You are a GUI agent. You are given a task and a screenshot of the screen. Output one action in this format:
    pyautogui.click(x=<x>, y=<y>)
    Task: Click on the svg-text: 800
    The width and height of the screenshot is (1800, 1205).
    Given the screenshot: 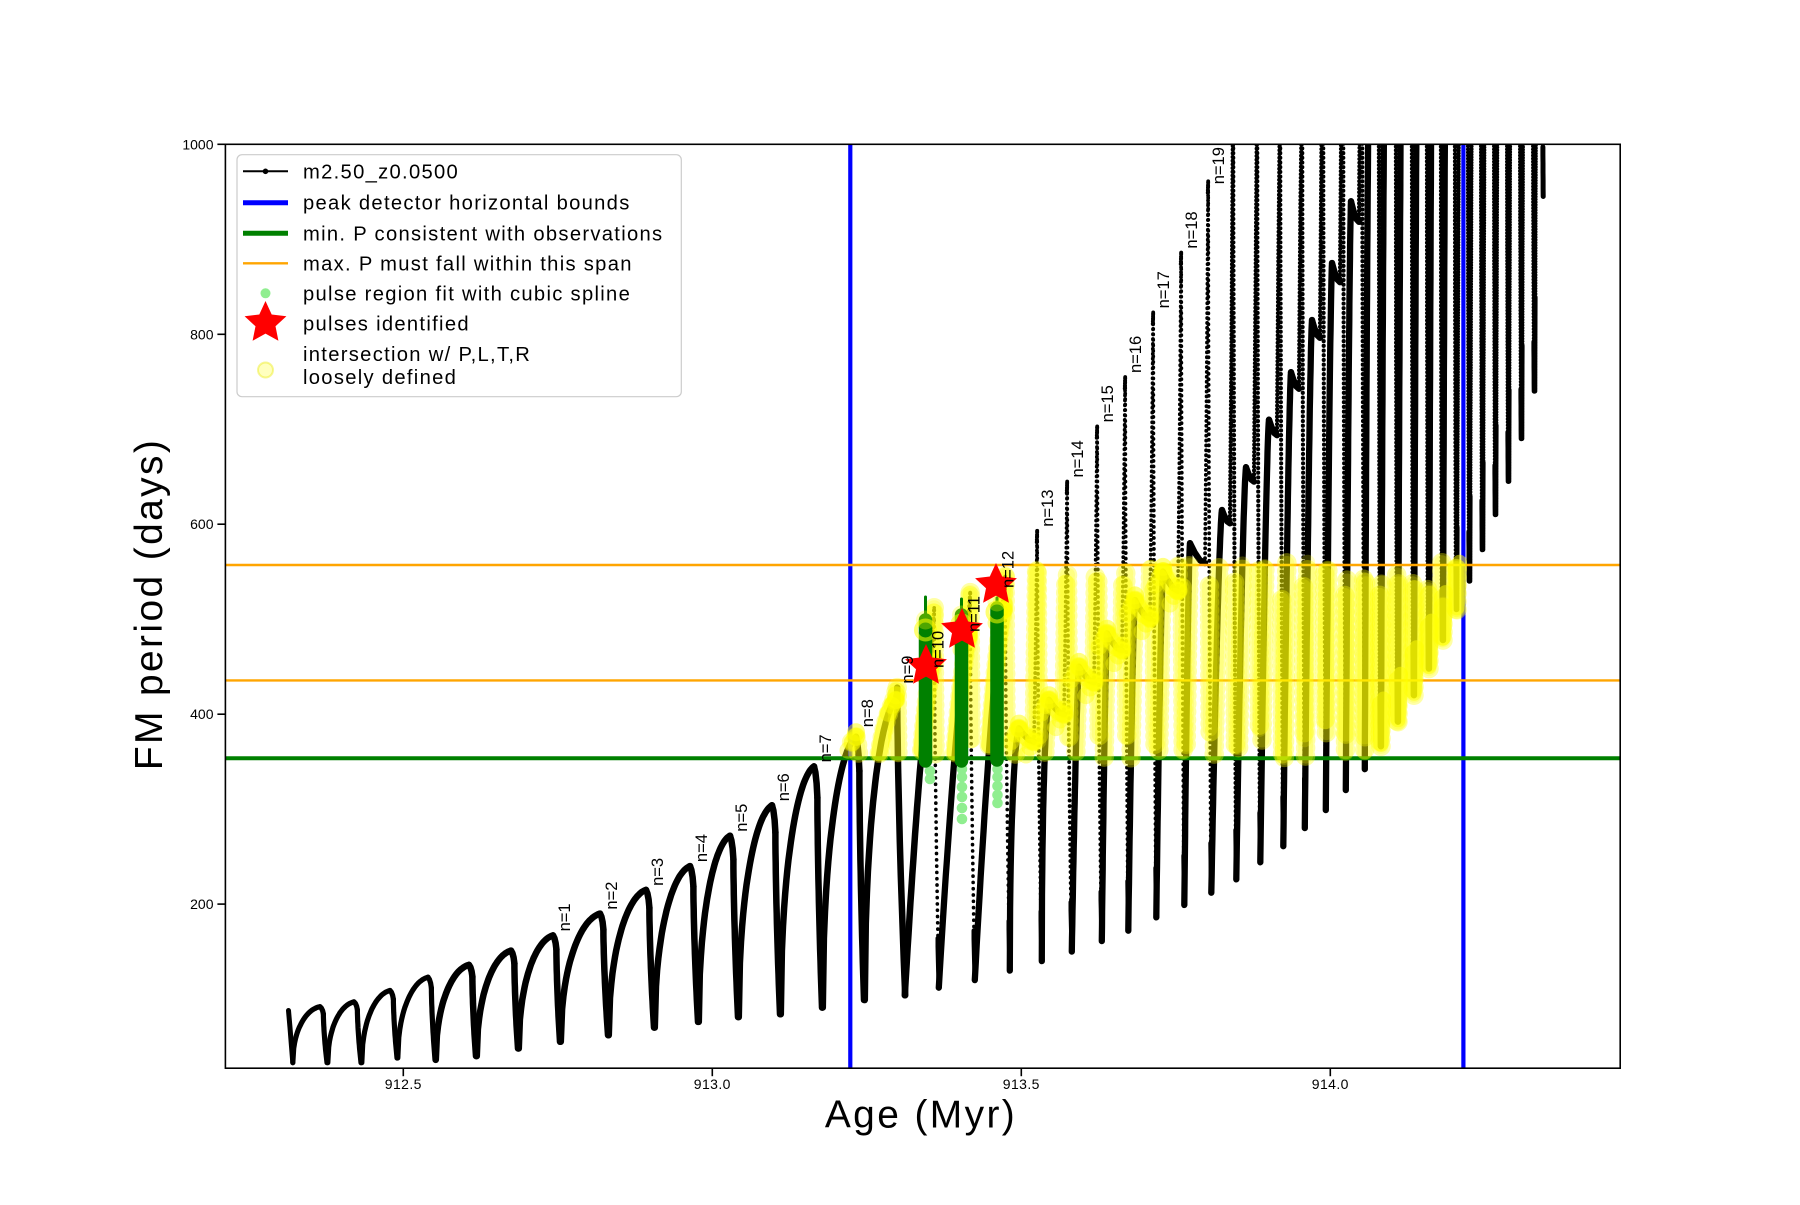 What is the action you would take?
    pyautogui.click(x=202, y=334)
    